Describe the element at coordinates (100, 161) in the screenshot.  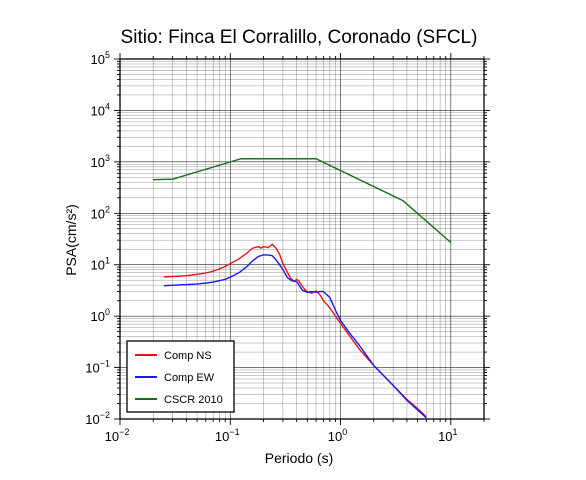
I see `y-tick-label: 10³` at that location.